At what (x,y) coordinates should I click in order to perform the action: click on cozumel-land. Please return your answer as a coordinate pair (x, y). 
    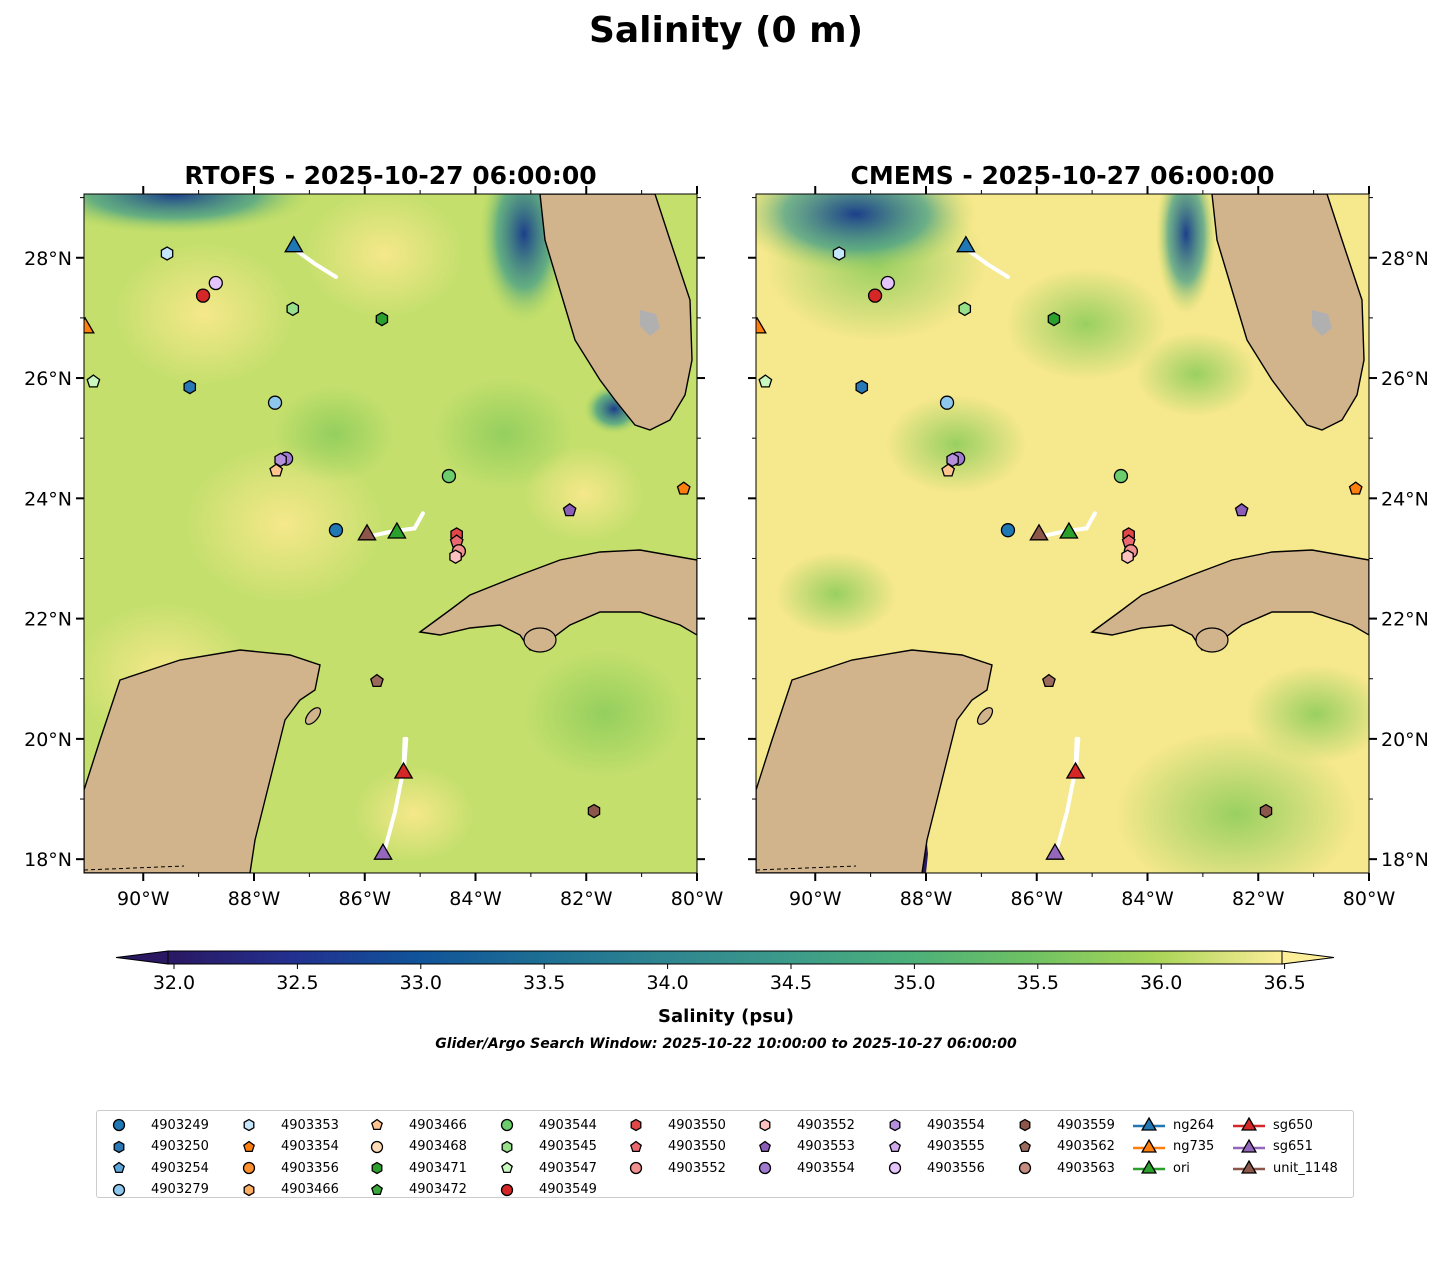
    Looking at the image, I should click on (985, 716).